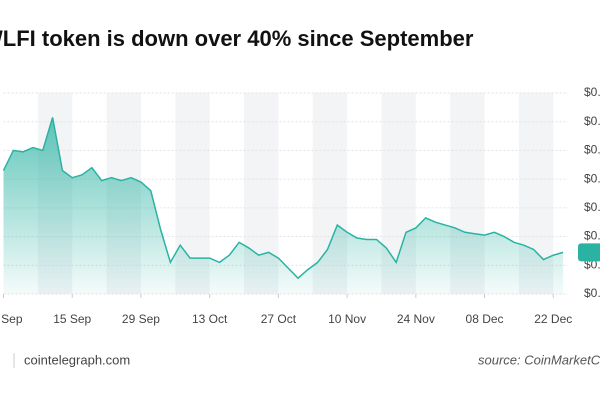 The width and height of the screenshot is (600, 400). Describe the element at coordinates (592, 293) in the screenshot. I see `y-tick-label: $0.12` at that location.